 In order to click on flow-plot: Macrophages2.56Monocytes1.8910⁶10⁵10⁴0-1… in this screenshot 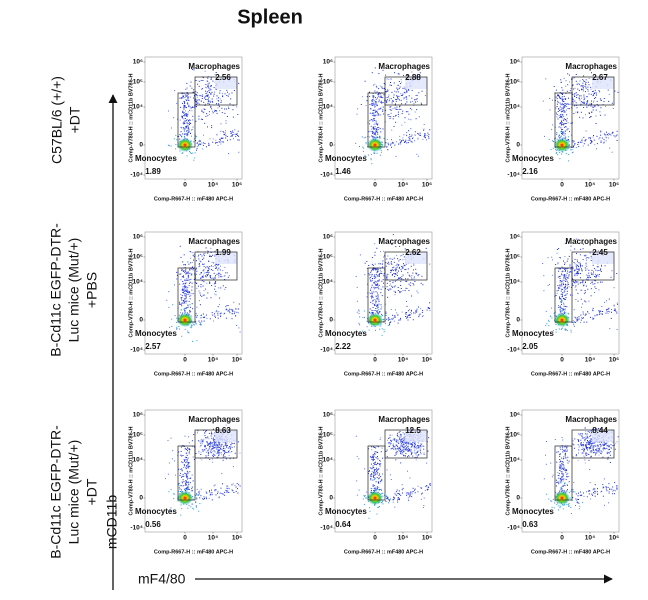, I will do `click(185, 129)`.